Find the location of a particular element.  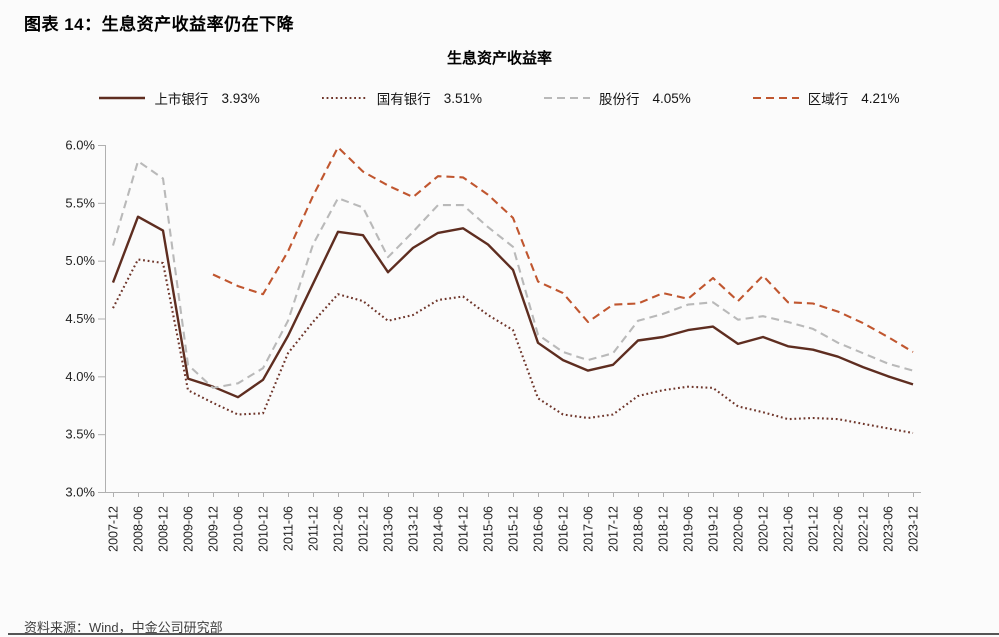

x-tick-label: 2023-12 is located at coordinates (914, 529).